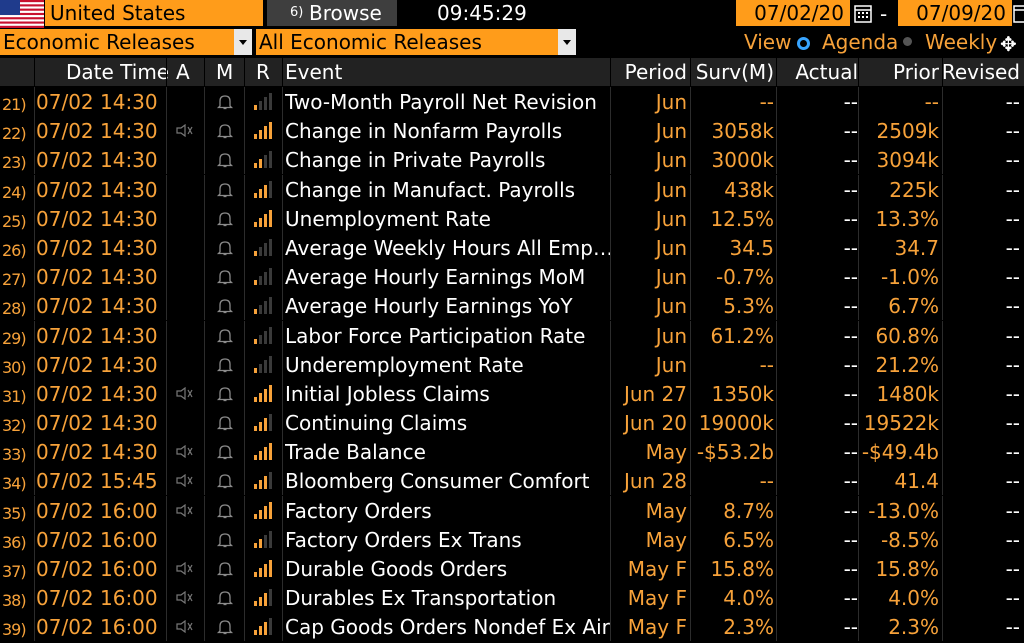 The image size is (1024, 643). I want to click on row-number: 32), so click(14, 426).